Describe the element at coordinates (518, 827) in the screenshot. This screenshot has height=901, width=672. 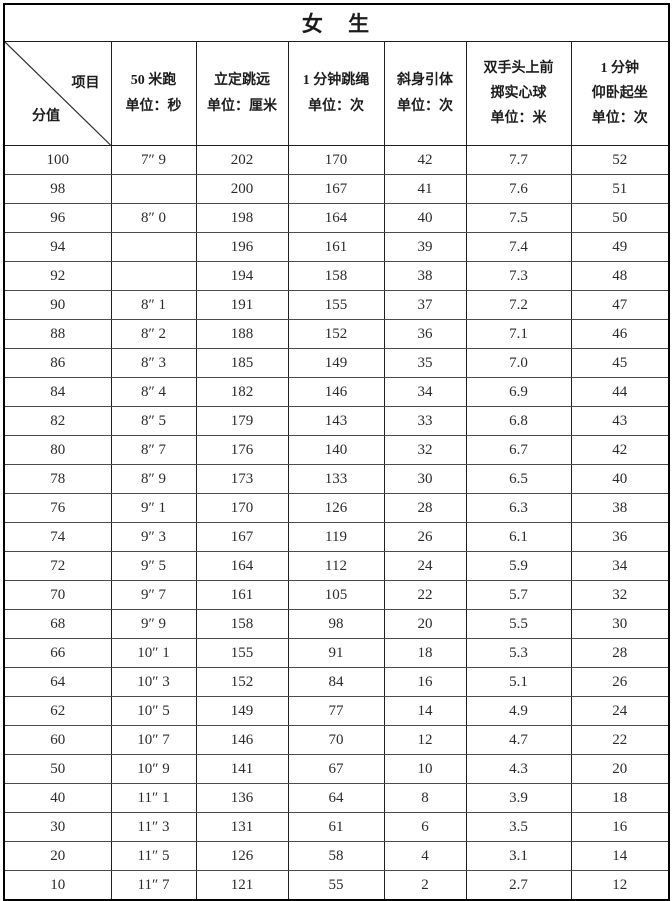
I see `value-cell: 3.5` at that location.